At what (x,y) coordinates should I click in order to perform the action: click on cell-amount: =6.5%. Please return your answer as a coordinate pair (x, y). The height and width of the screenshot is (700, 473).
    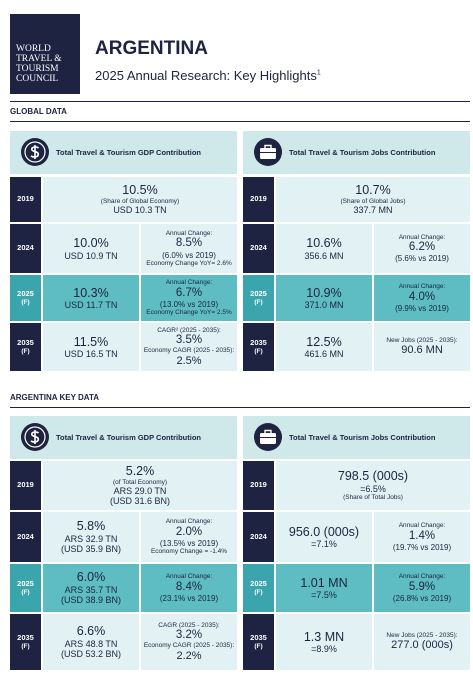
    Looking at the image, I should click on (373, 488).